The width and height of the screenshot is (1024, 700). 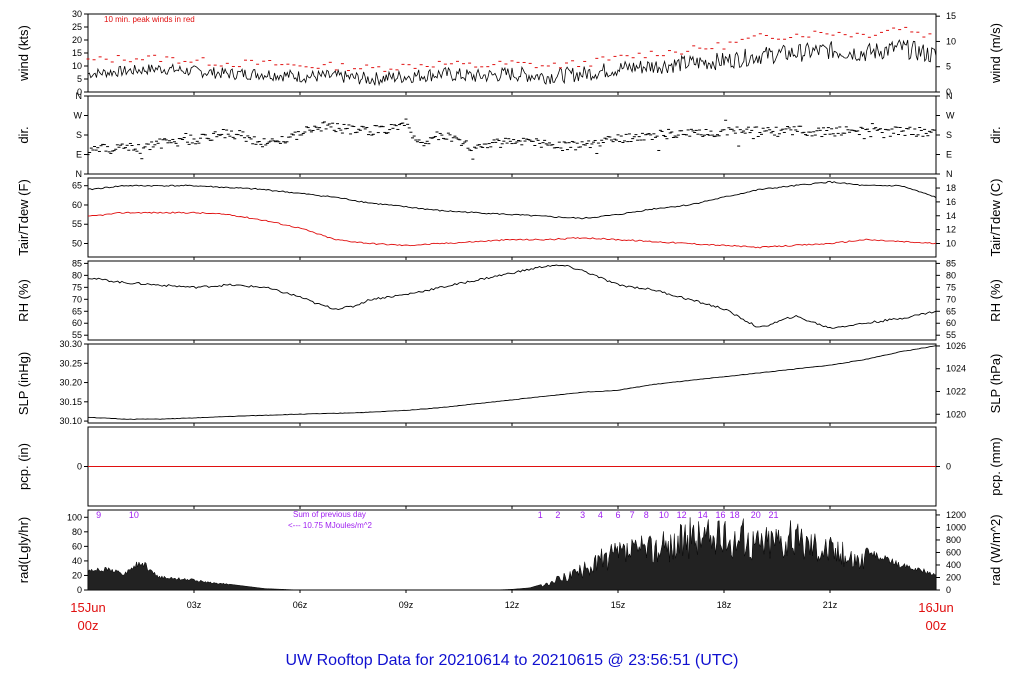 I want to click on y-tick-label-rad: 100, so click(x=74, y=517).